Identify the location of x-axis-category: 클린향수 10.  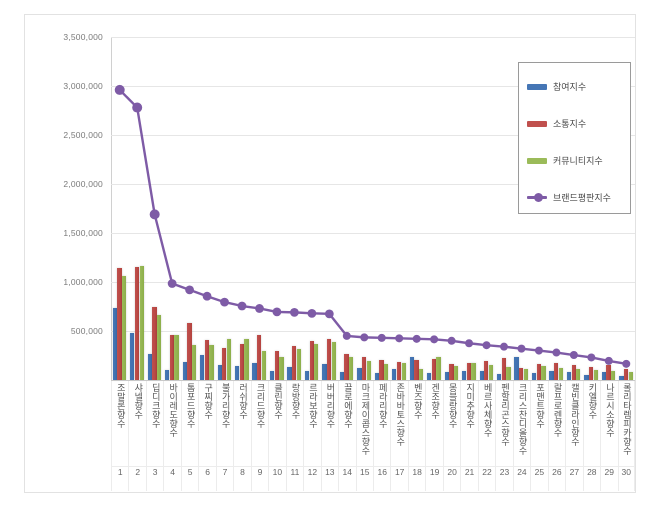
(276, 436).